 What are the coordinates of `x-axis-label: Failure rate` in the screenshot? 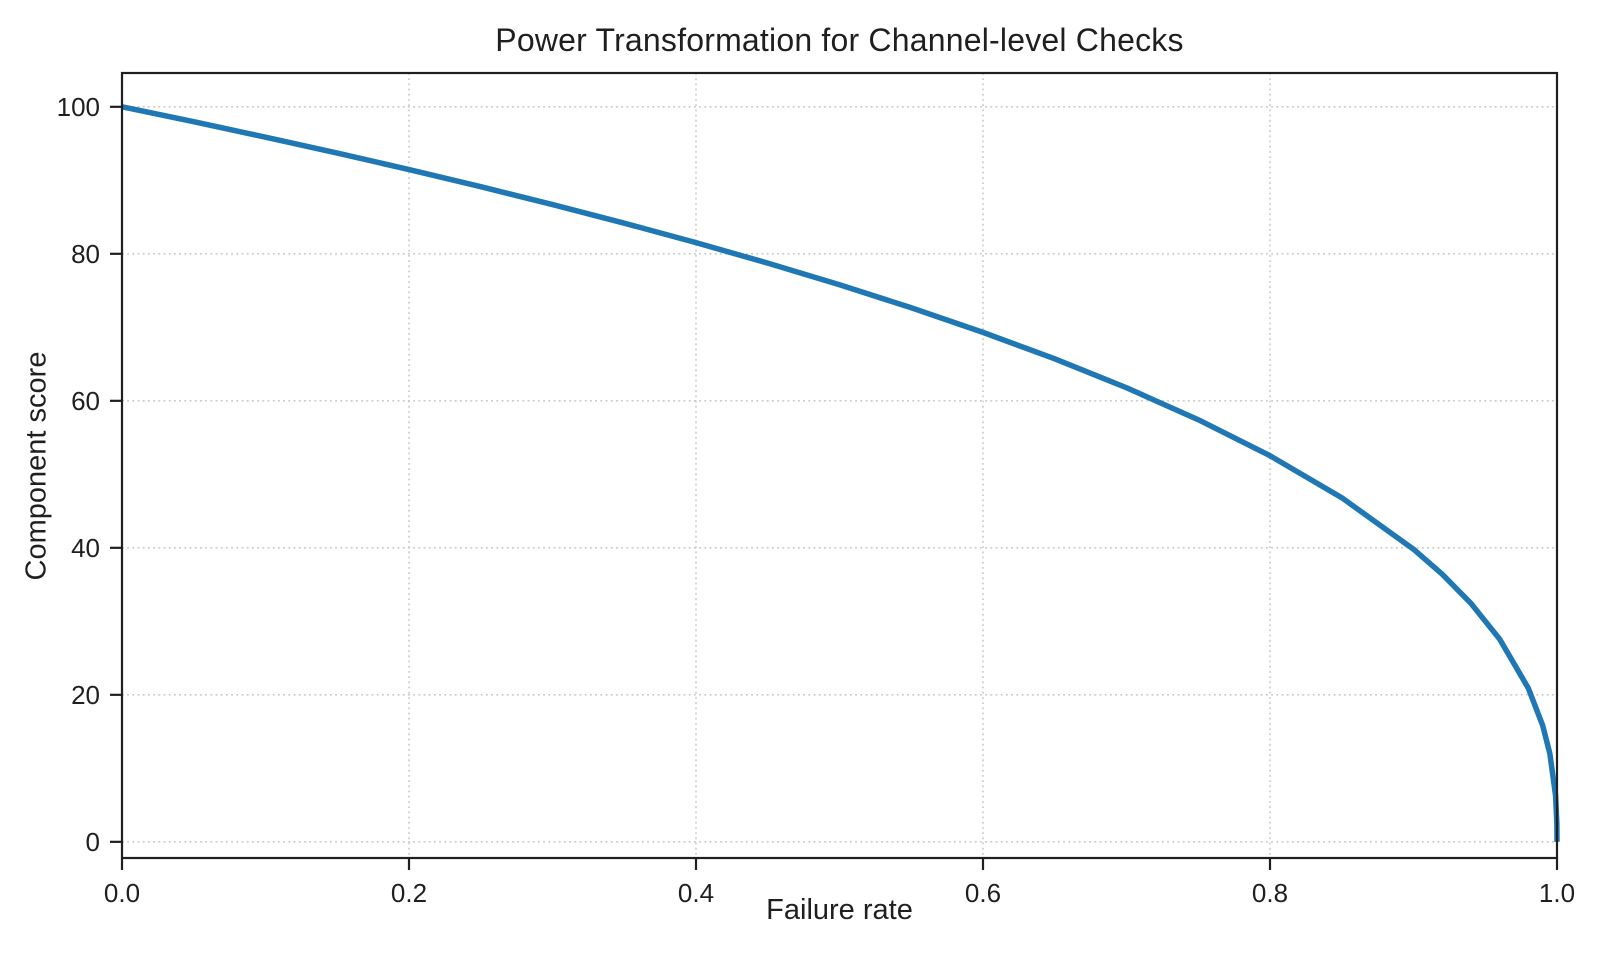 It's located at (839, 910).